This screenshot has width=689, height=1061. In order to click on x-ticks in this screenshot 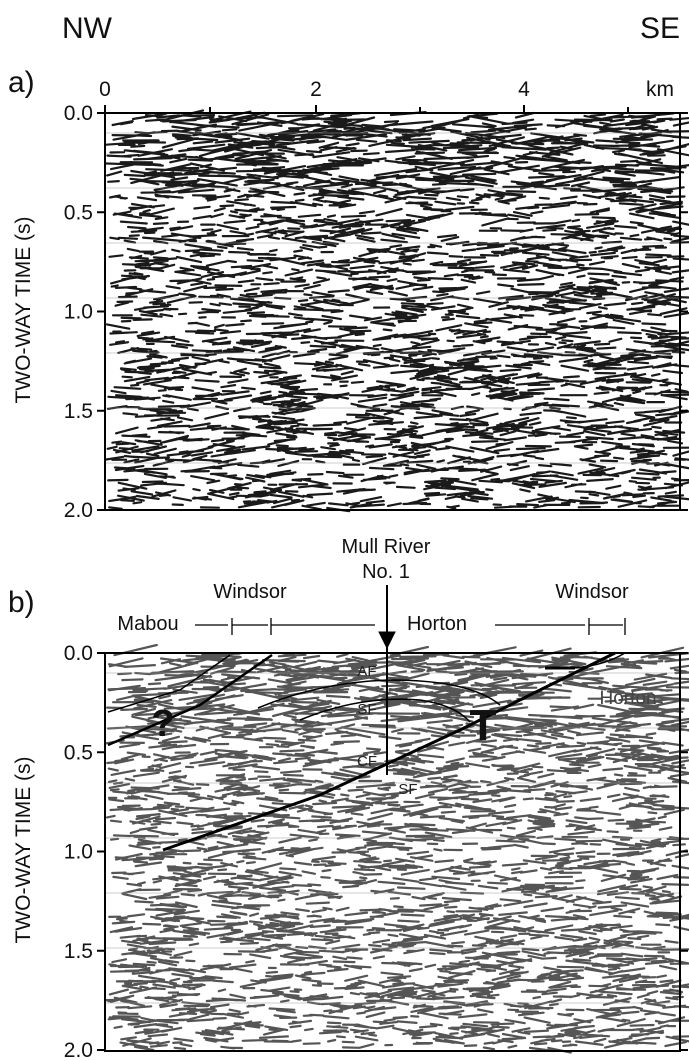, I will do `click(366, 109)`.